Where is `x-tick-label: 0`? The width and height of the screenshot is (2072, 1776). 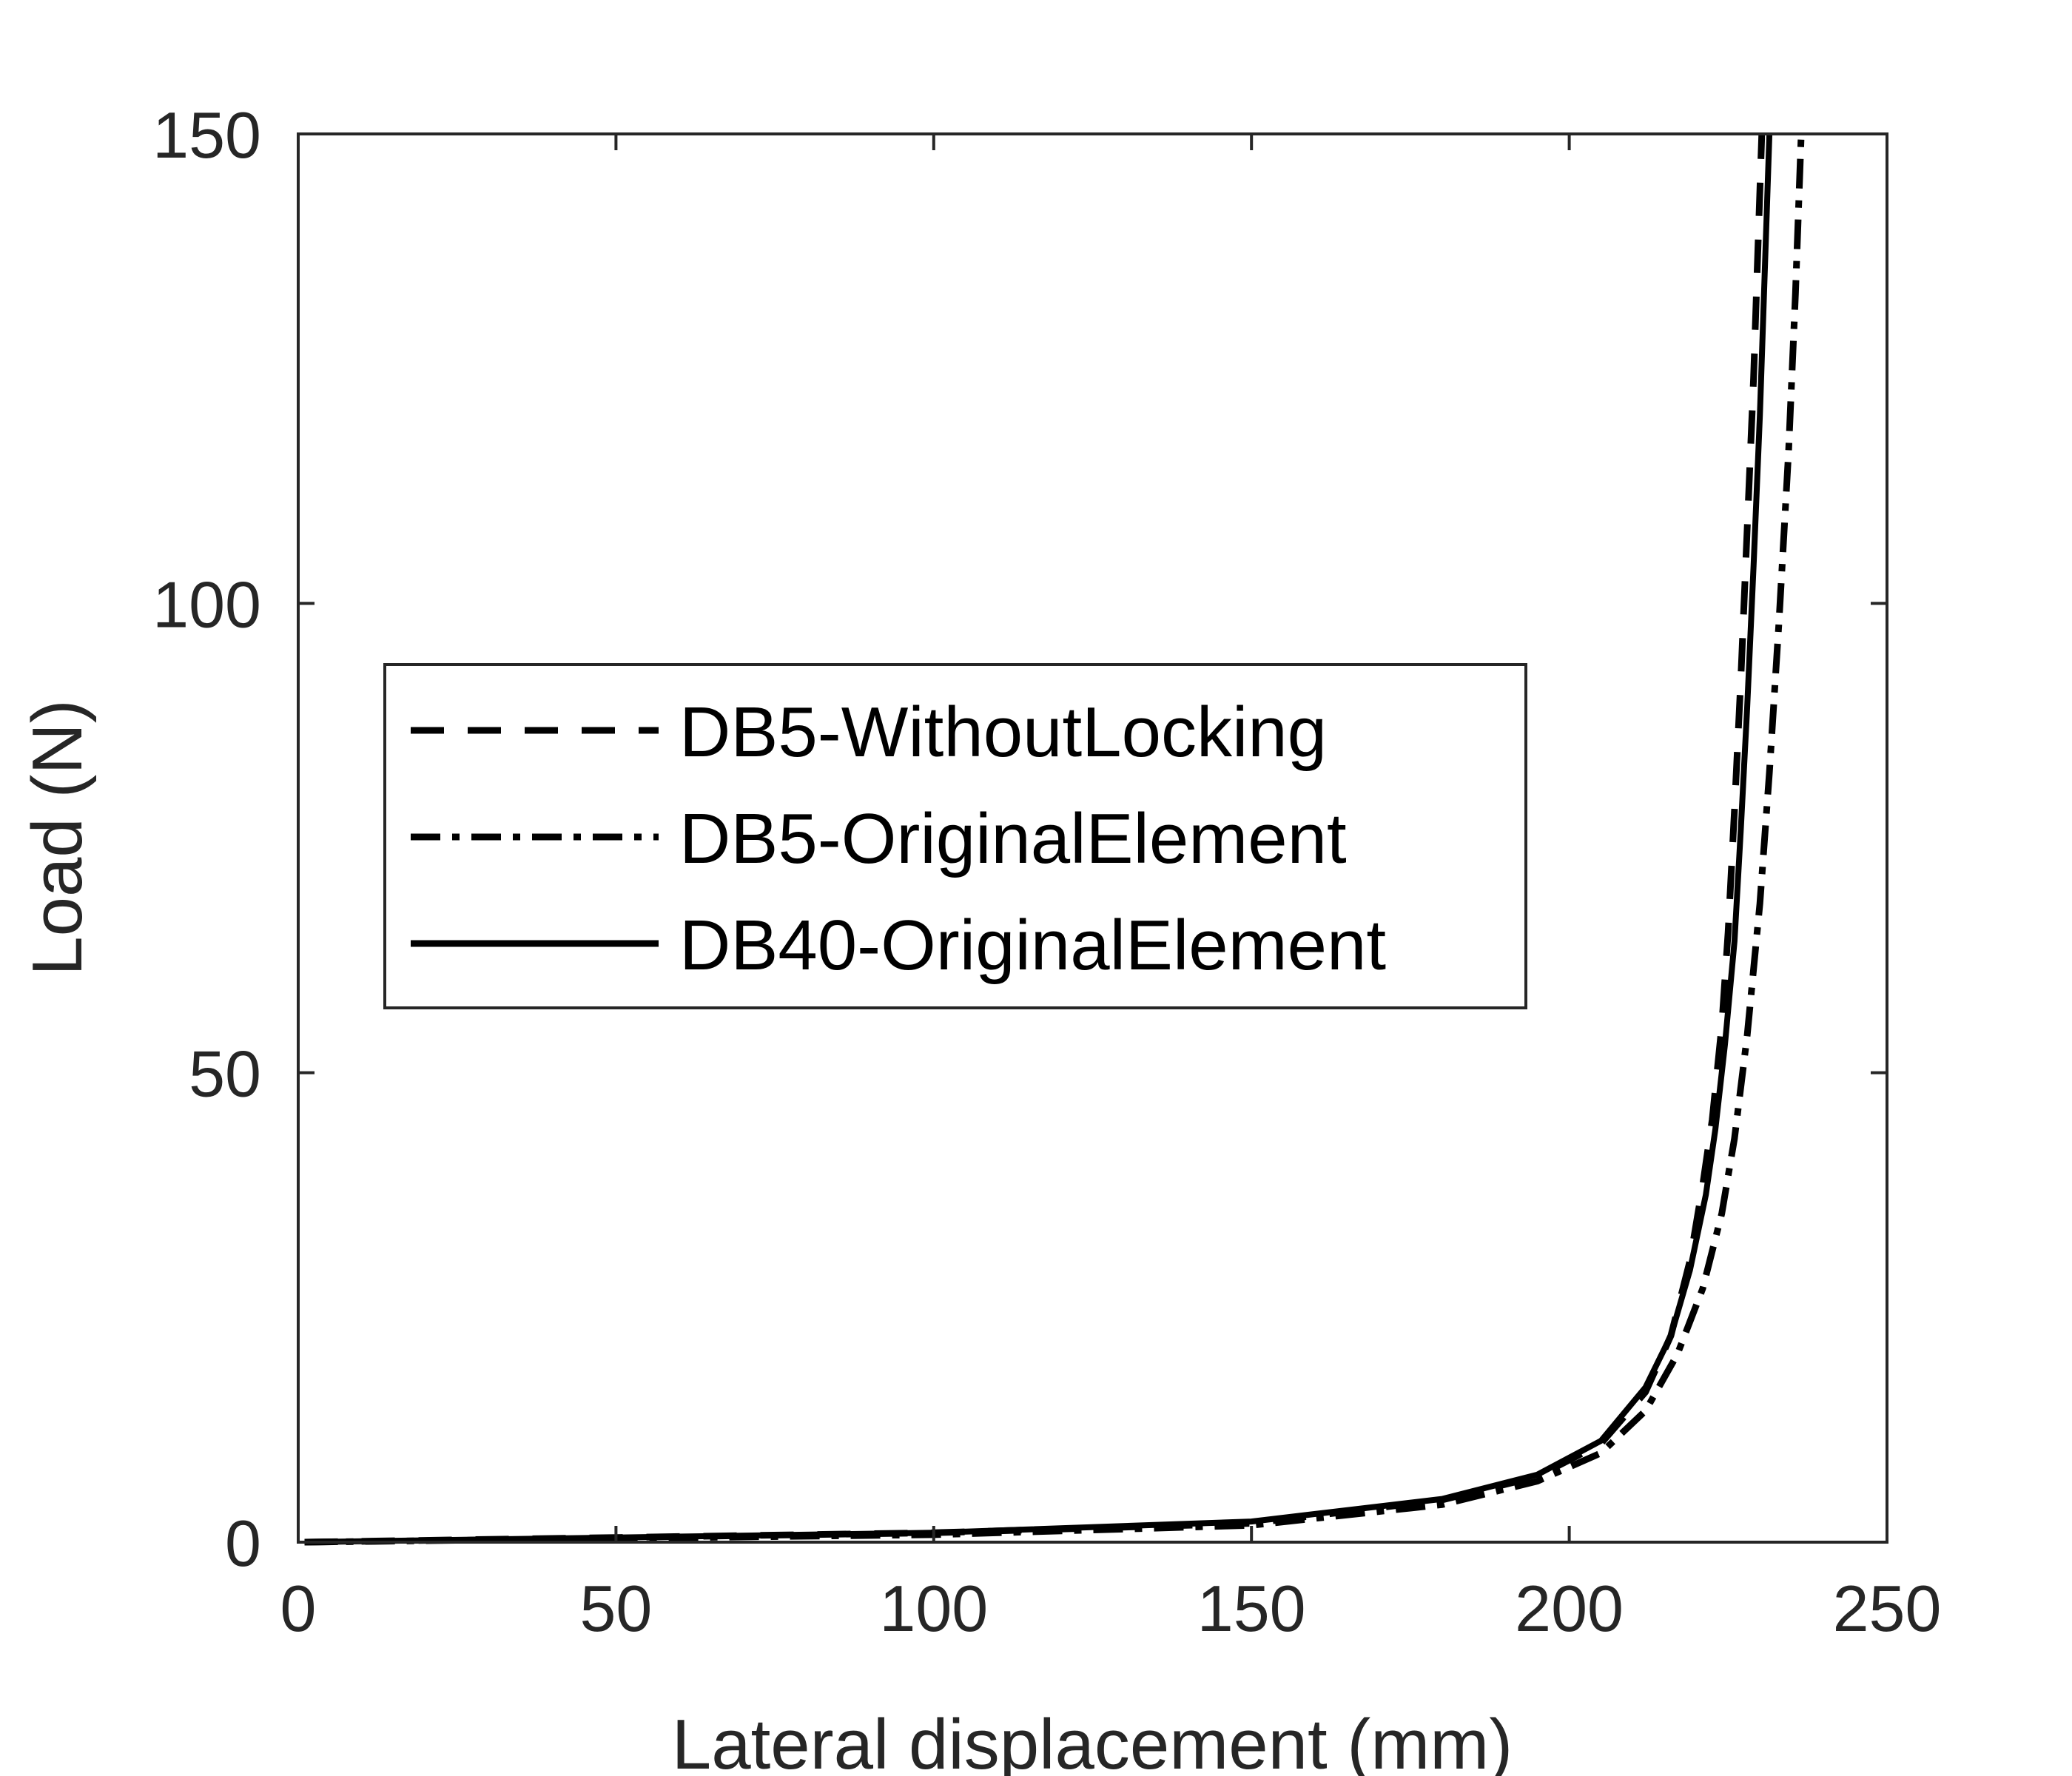 x-tick-label: 0 is located at coordinates (298, 1608).